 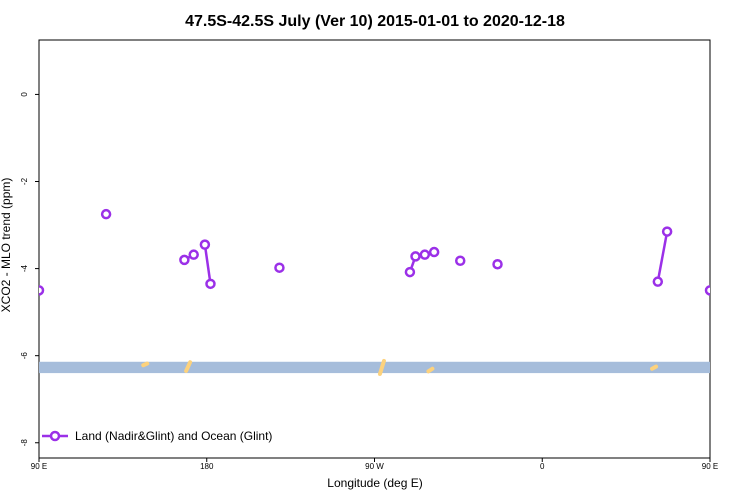 I want to click on land-ocean-band, so click(x=374, y=367).